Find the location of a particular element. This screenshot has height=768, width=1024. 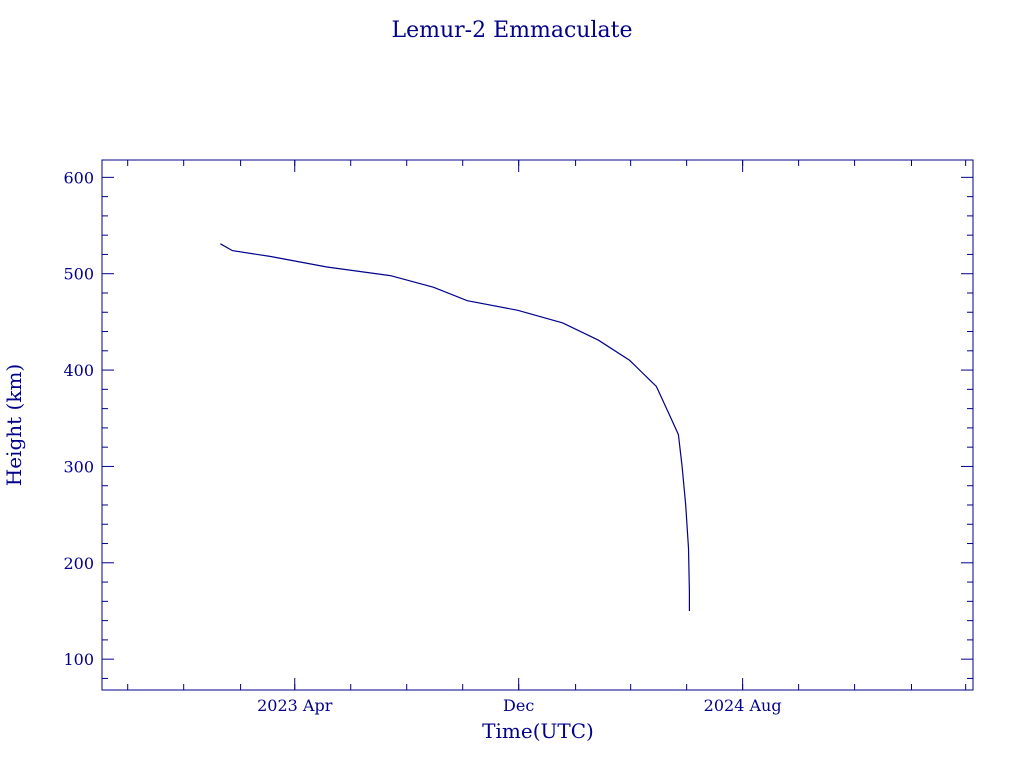

y-tick-label: 600 is located at coordinates (78, 177).